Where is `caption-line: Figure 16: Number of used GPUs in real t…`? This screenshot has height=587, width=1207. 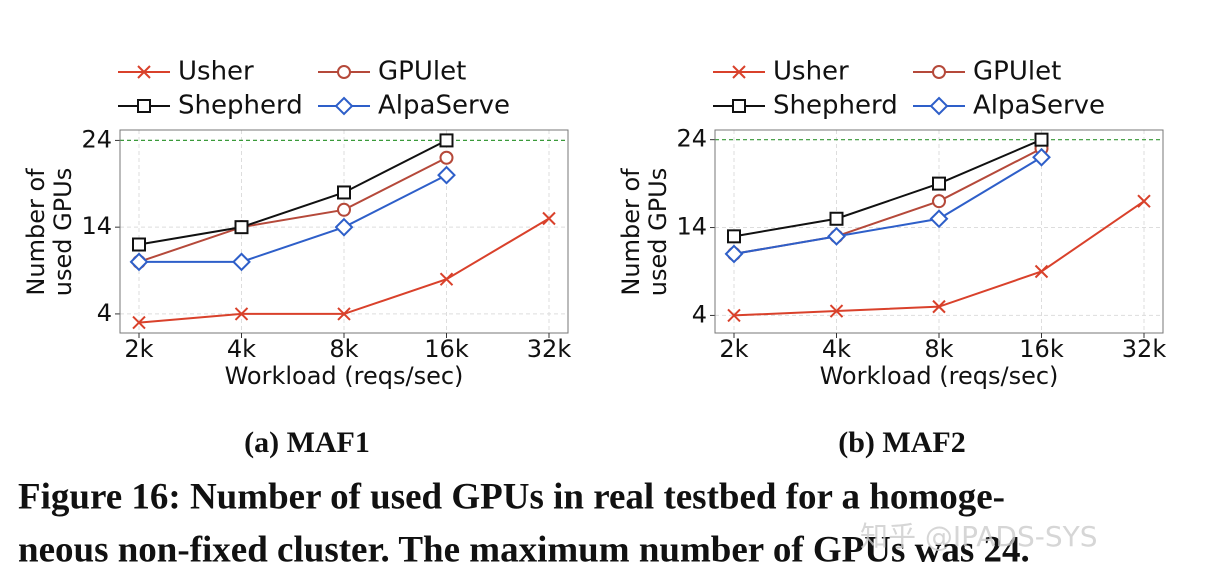 caption-line: Figure 16: Number of used GPUs in real t… is located at coordinates (511, 496).